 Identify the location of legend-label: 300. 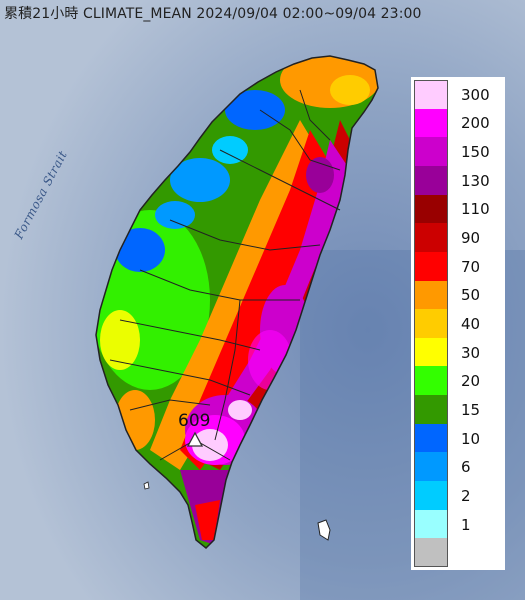
(475, 94).